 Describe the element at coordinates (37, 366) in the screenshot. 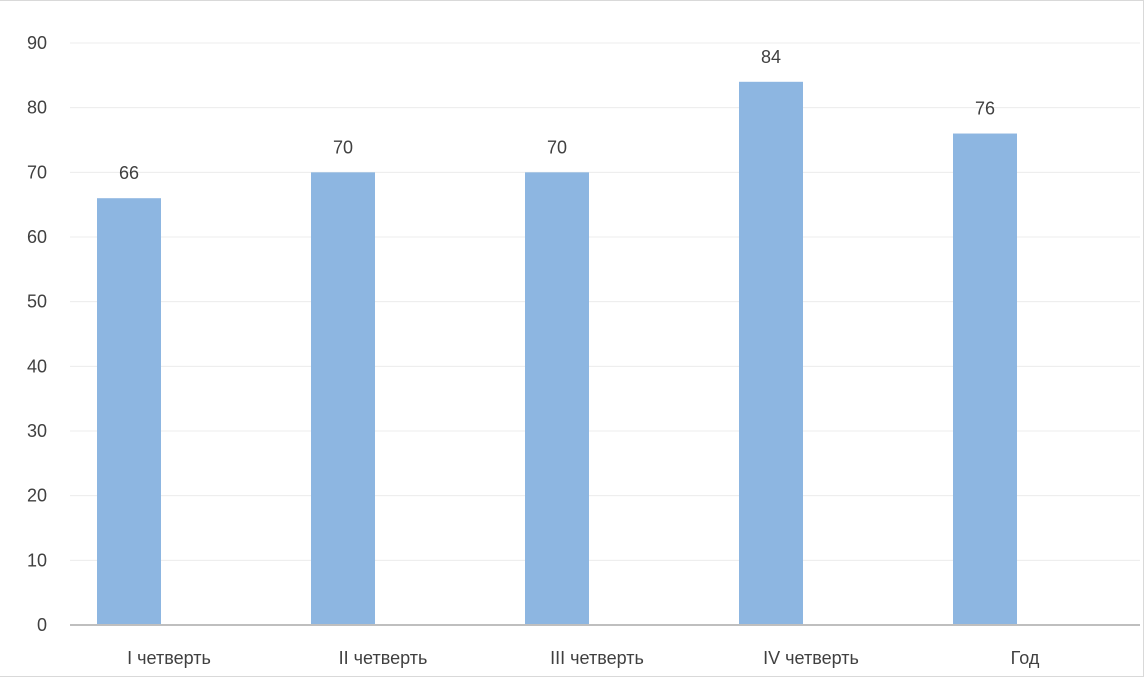

I see `y-tick-label: 40` at that location.